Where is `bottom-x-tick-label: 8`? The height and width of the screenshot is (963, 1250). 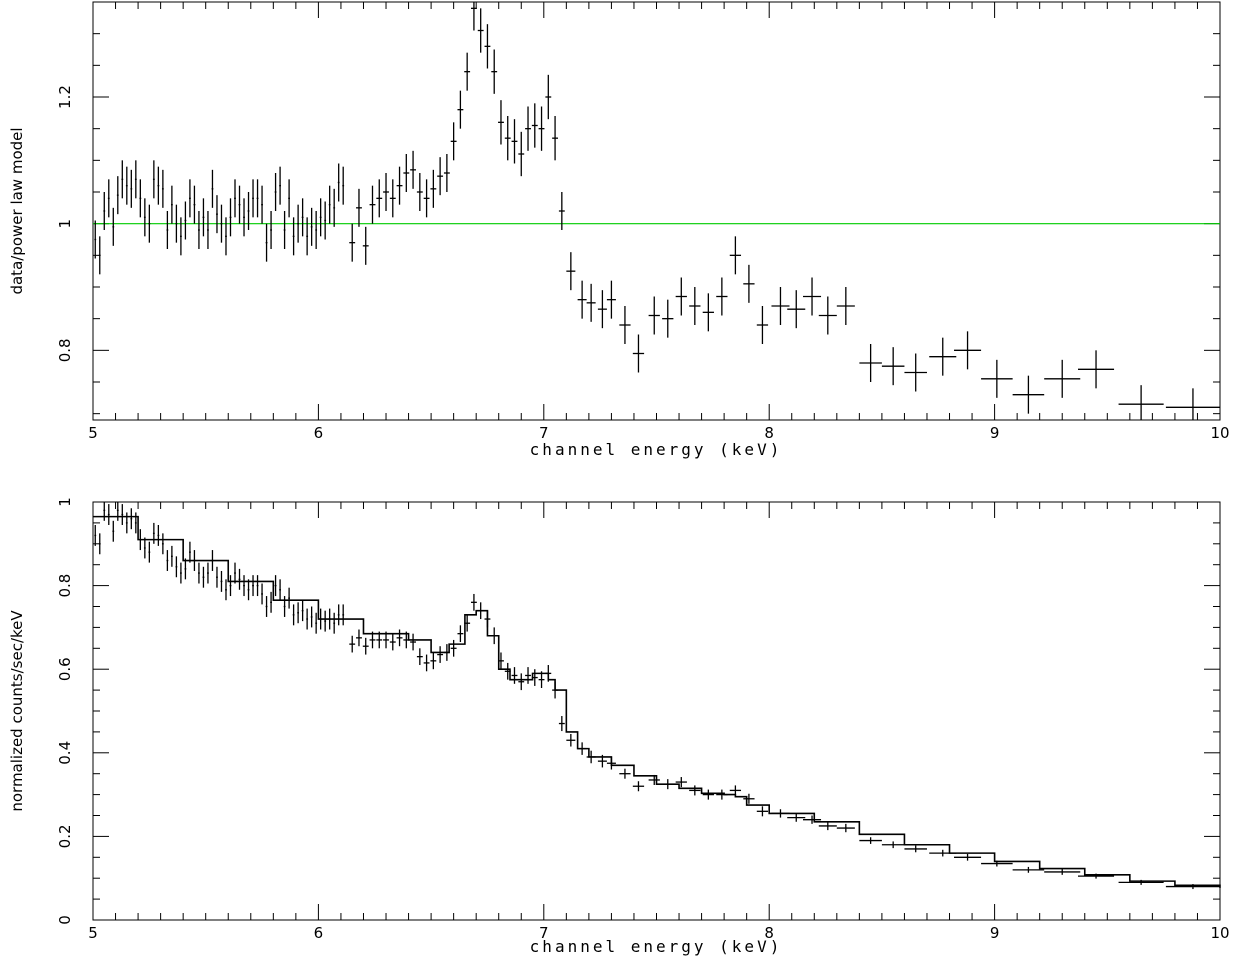
bottom-x-tick-label: 8 is located at coordinates (769, 933).